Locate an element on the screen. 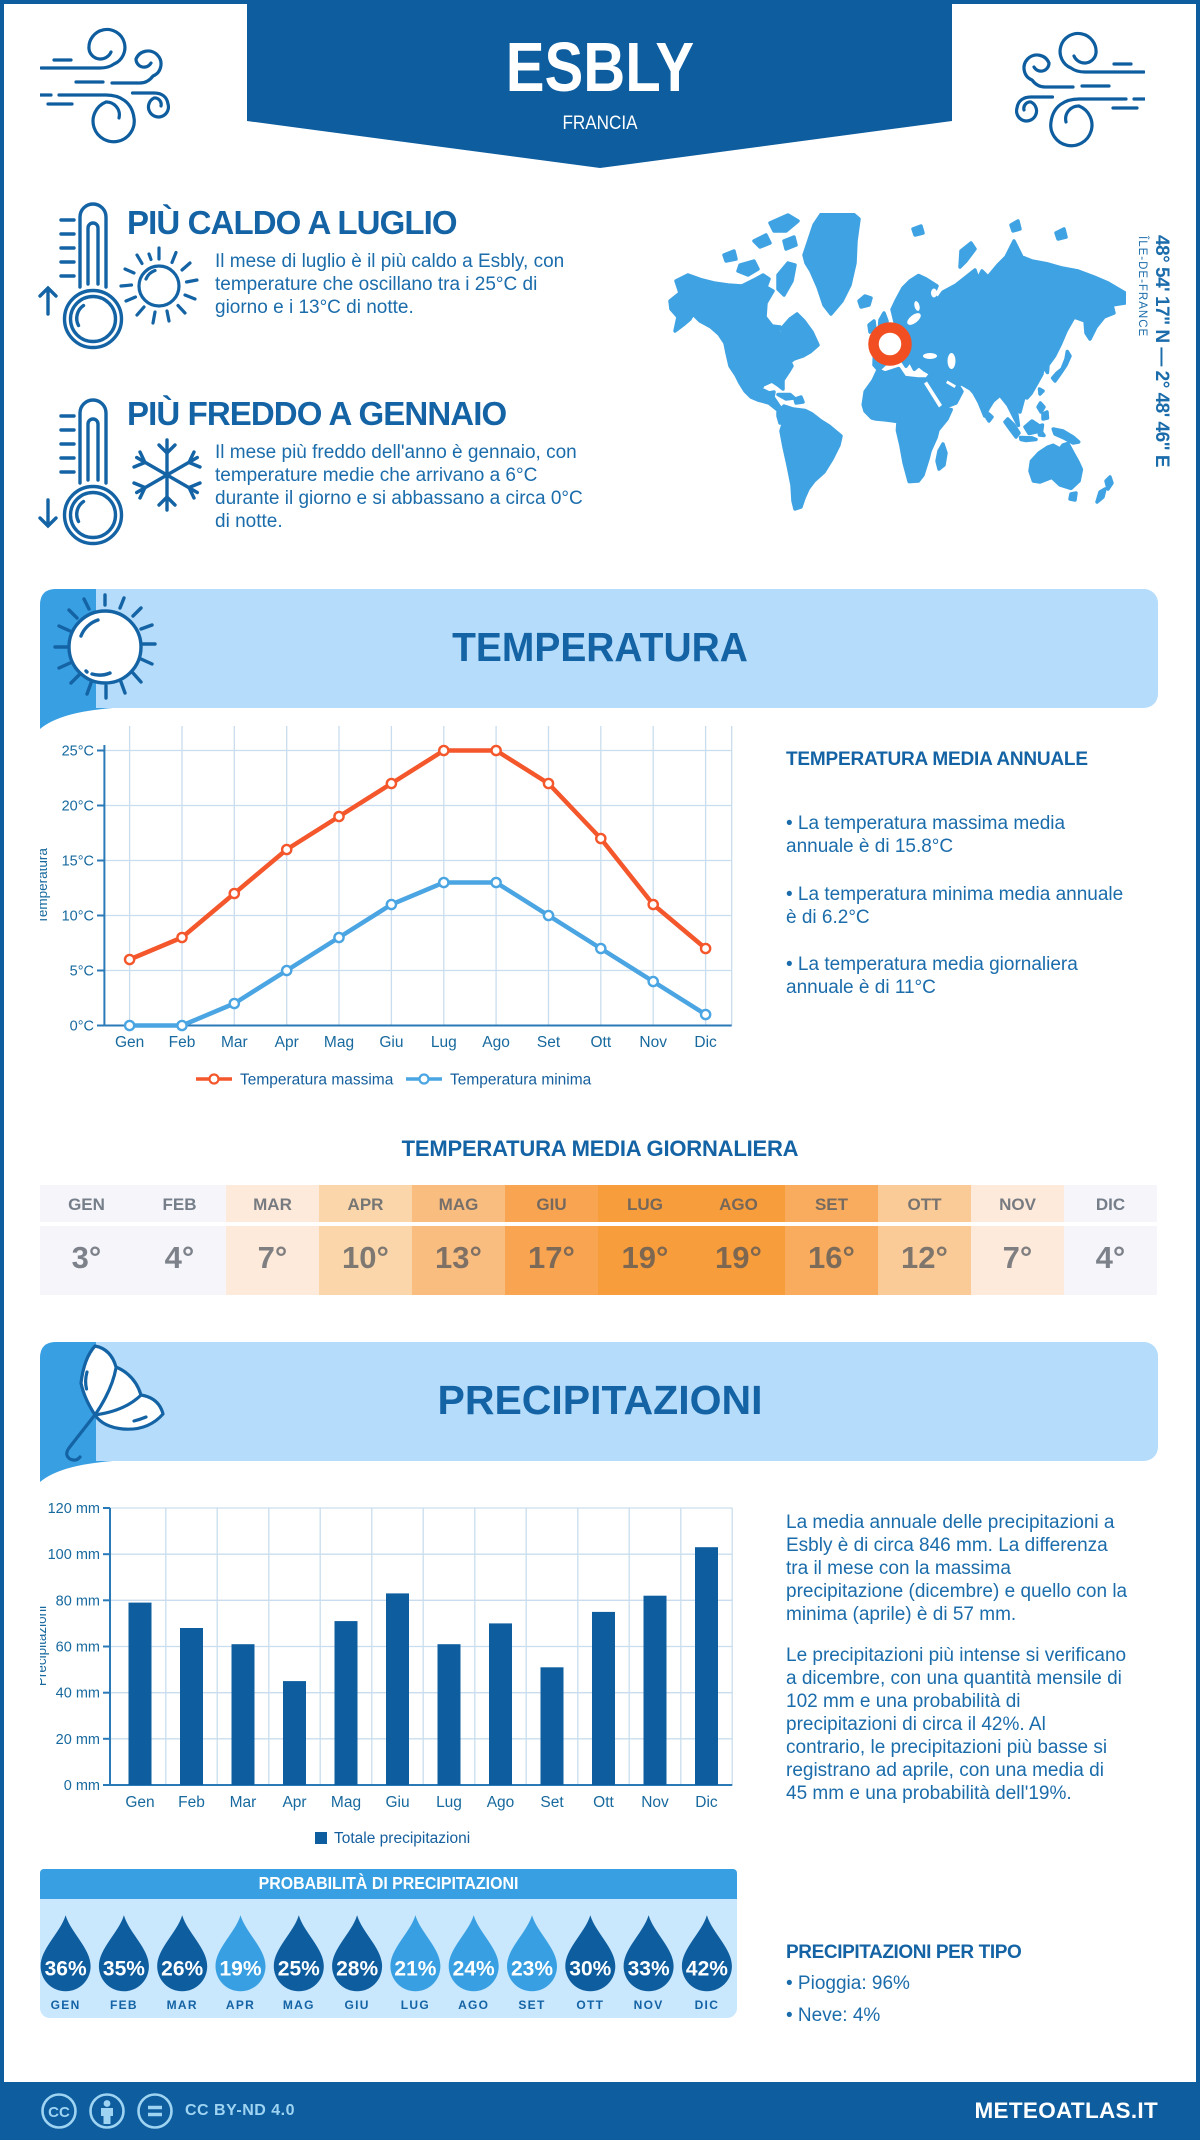 This screenshot has height=2140, width=1200. svg-text: 40 mm is located at coordinates (78, 1694).